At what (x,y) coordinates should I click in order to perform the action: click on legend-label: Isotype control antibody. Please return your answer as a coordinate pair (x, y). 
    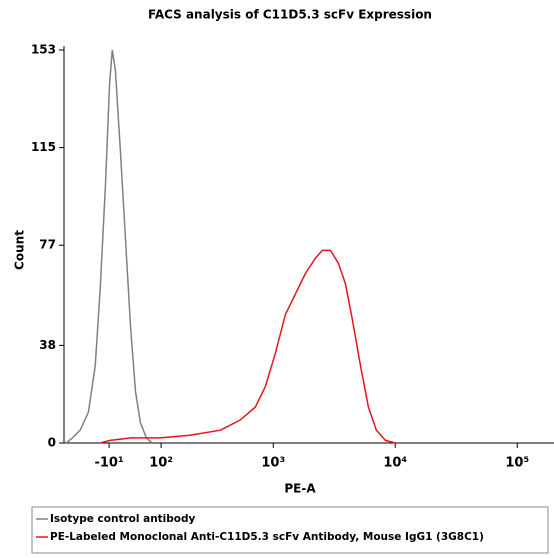
    Looking at the image, I should click on (123, 519).